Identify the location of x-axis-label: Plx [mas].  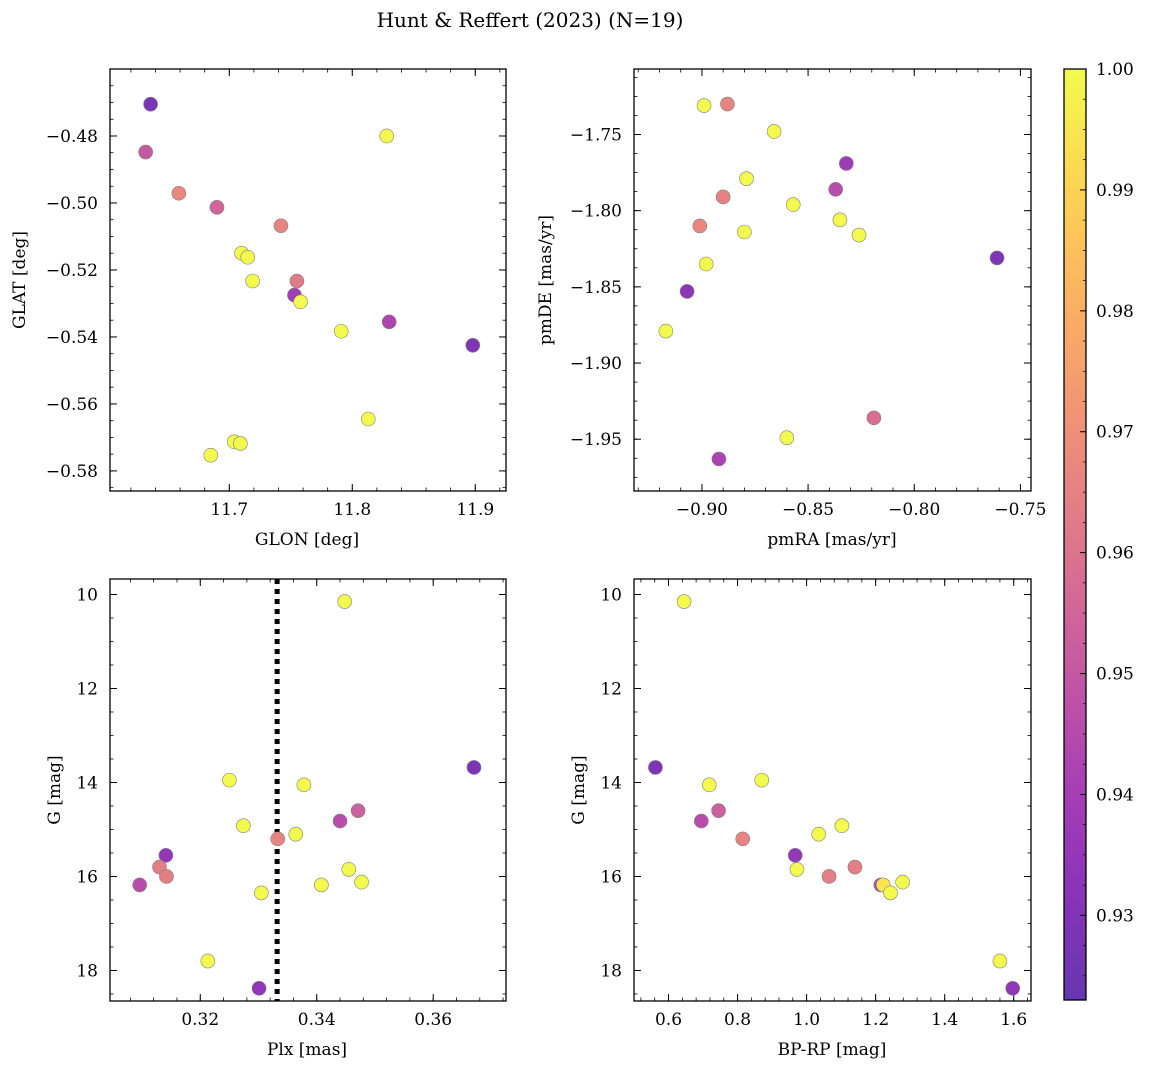
(307, 1050).